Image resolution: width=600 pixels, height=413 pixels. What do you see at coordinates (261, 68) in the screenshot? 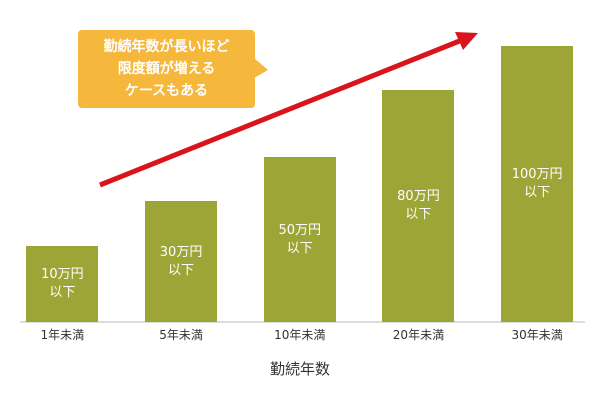
I see `callout-tail` at bounding box center [261, 68].